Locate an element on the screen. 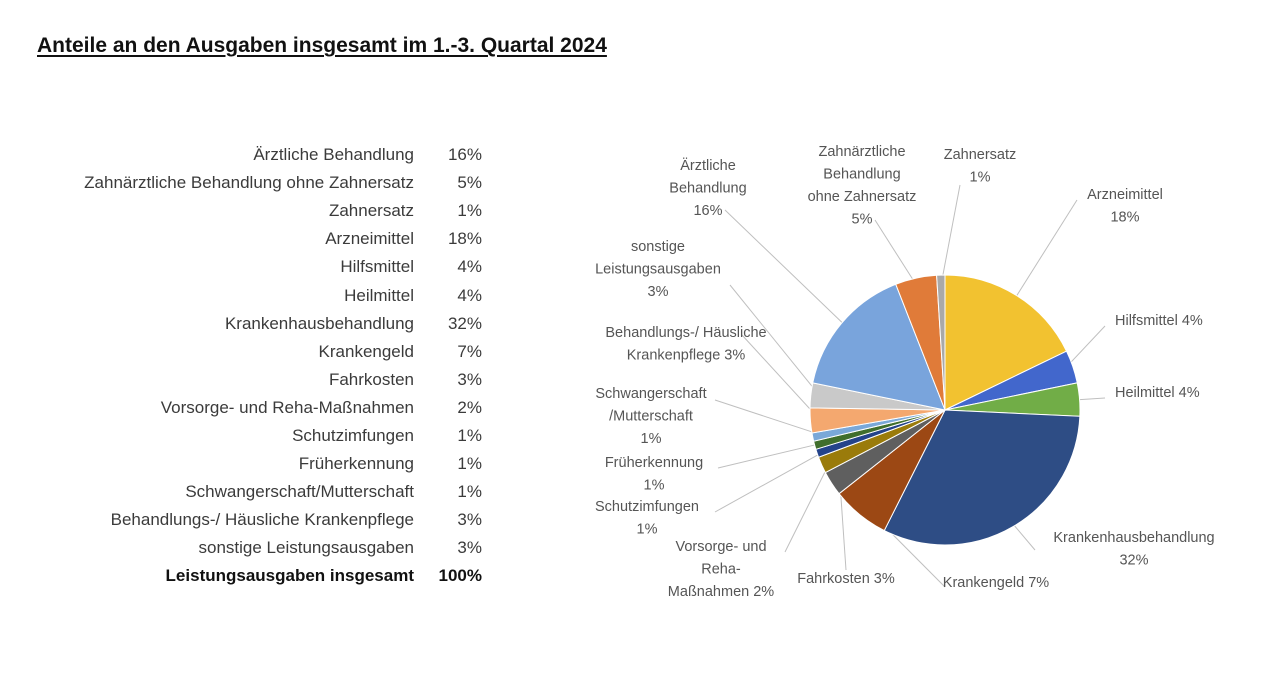 The image size is (1280, 673). slice-label: Hilfsmittel 4% is located at coordinates (1159, 321).